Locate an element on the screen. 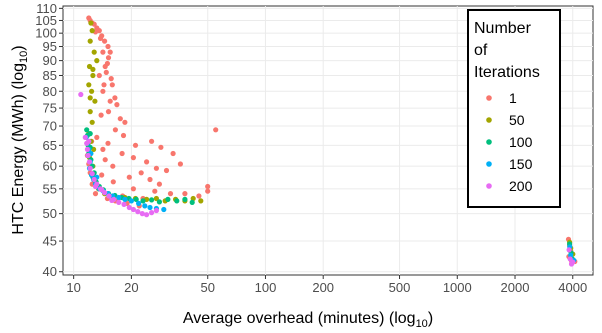  x-tick-label: 200 is located at coordinates (323, 287).